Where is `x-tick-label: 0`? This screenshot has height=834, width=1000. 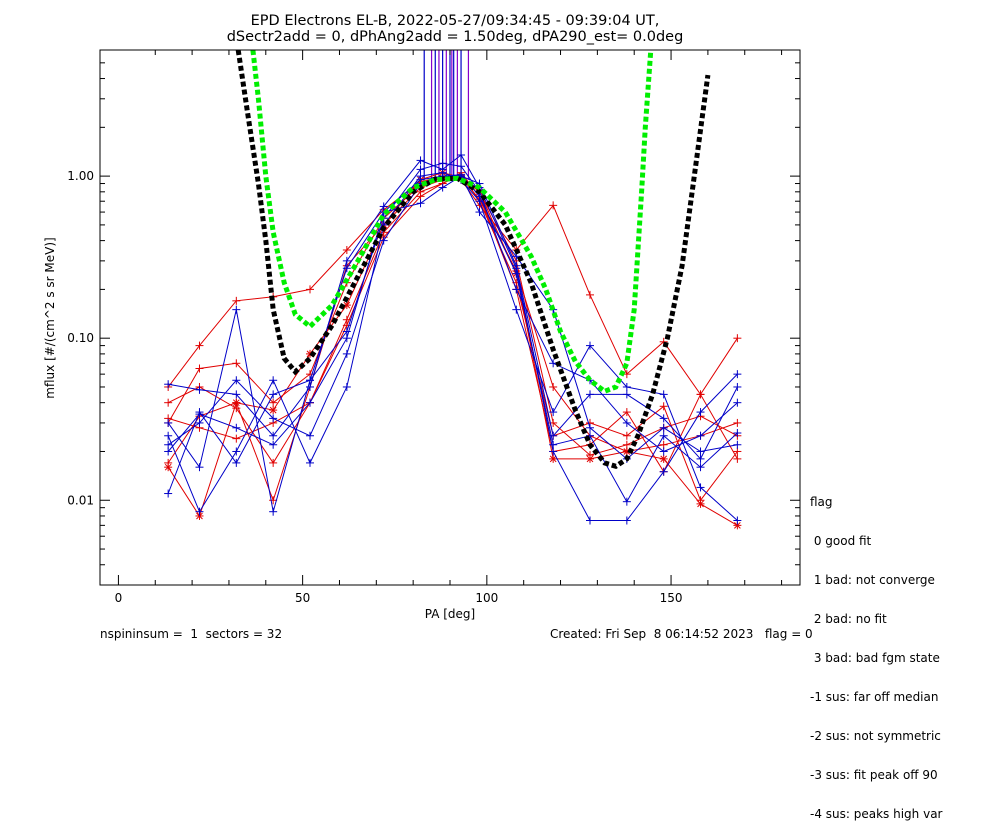
x-tick-label: 0 is located at coordinates (119, 598).